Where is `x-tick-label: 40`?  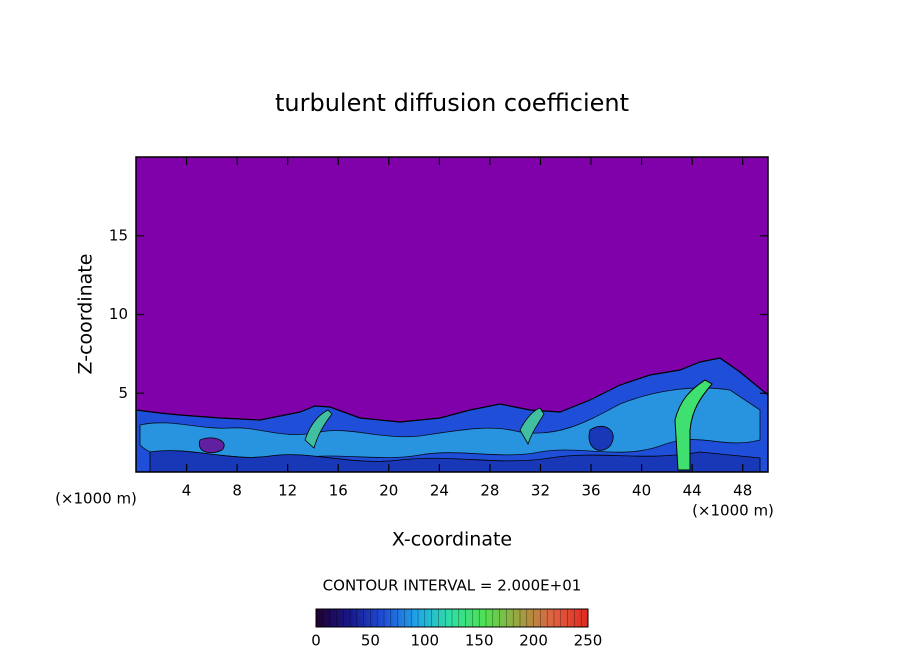 x-tick-label: 40 is located at coordinates (641, 491).